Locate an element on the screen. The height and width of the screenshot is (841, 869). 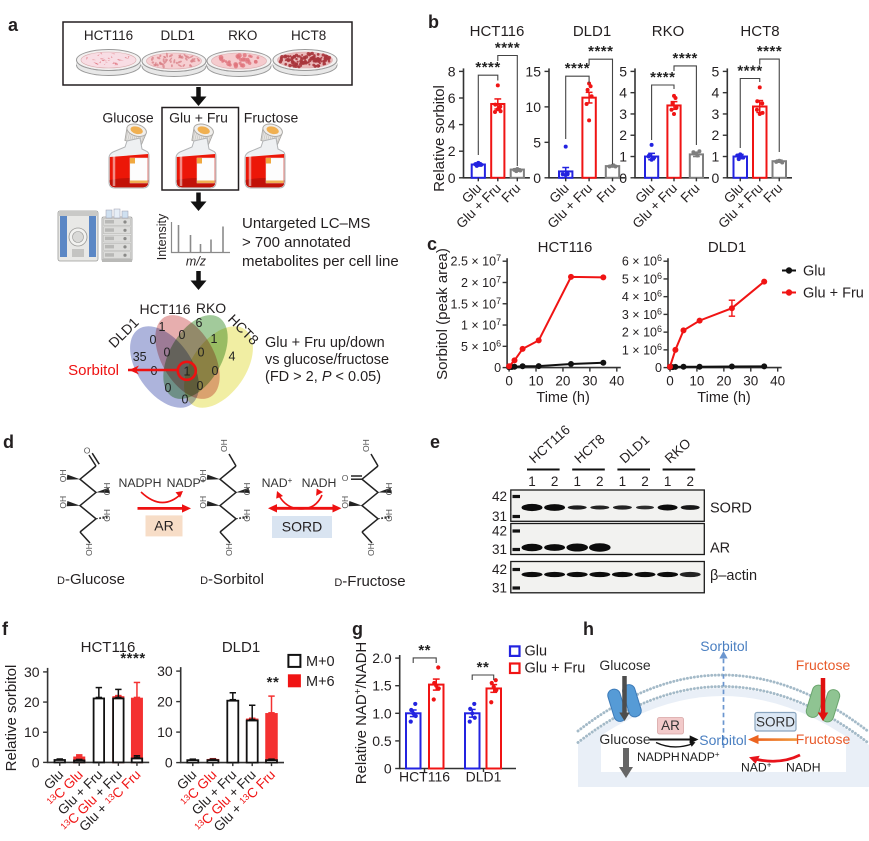
svg-text: h is located at coordinates (588, 629).